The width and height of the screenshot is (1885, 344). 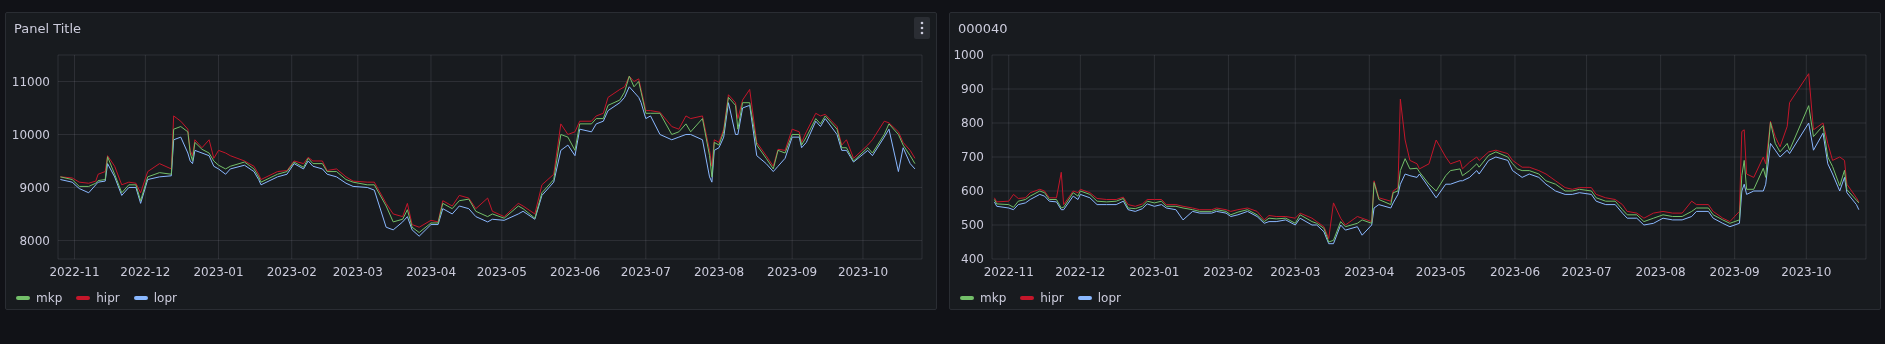 What do you see at coordinates (34, 240) in the screenshot?
I see `y-tick-label: 8000` at bounding box center [34, 240].